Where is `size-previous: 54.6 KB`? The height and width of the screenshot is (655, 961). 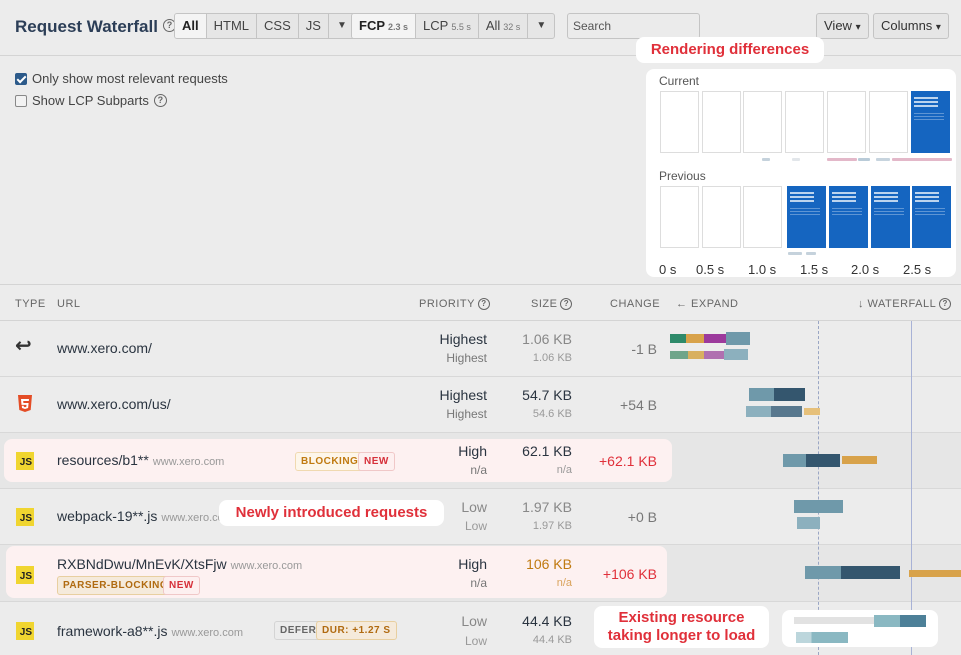
size-previous: 54.6 KB is located at coordinates (552, 414).